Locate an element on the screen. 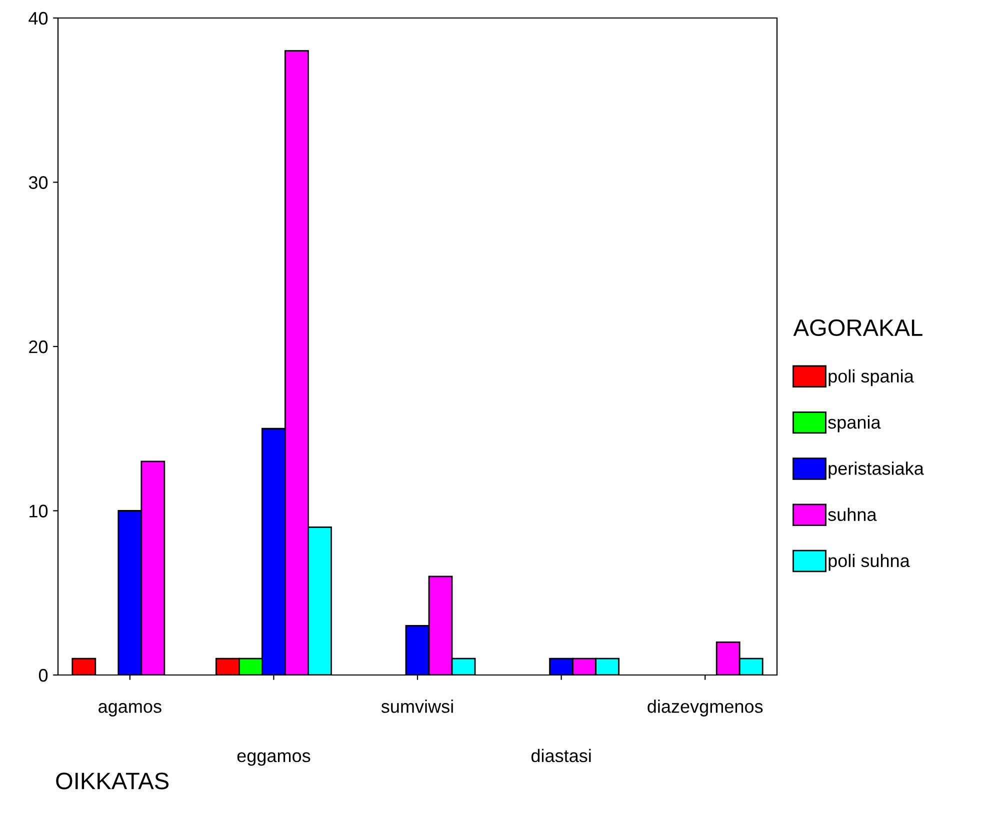  legend-title: AGORAKAL is located at coordinates (857, 327).